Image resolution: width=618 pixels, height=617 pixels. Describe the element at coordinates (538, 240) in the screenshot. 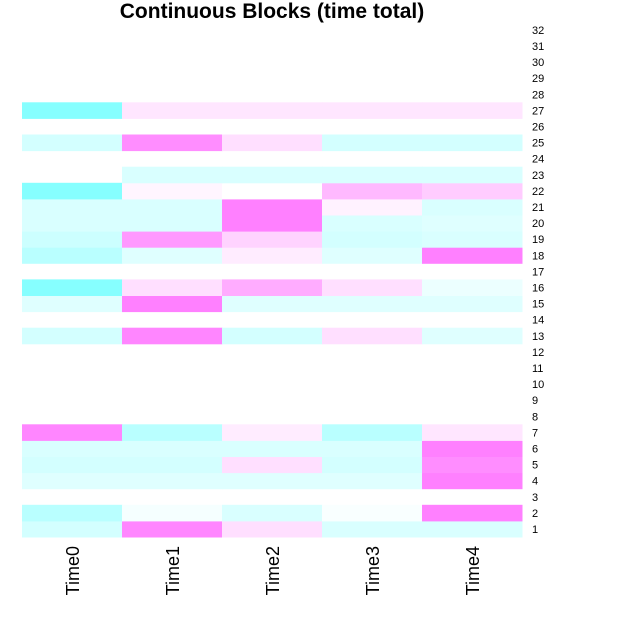

I see `row-label: 19` at that location.